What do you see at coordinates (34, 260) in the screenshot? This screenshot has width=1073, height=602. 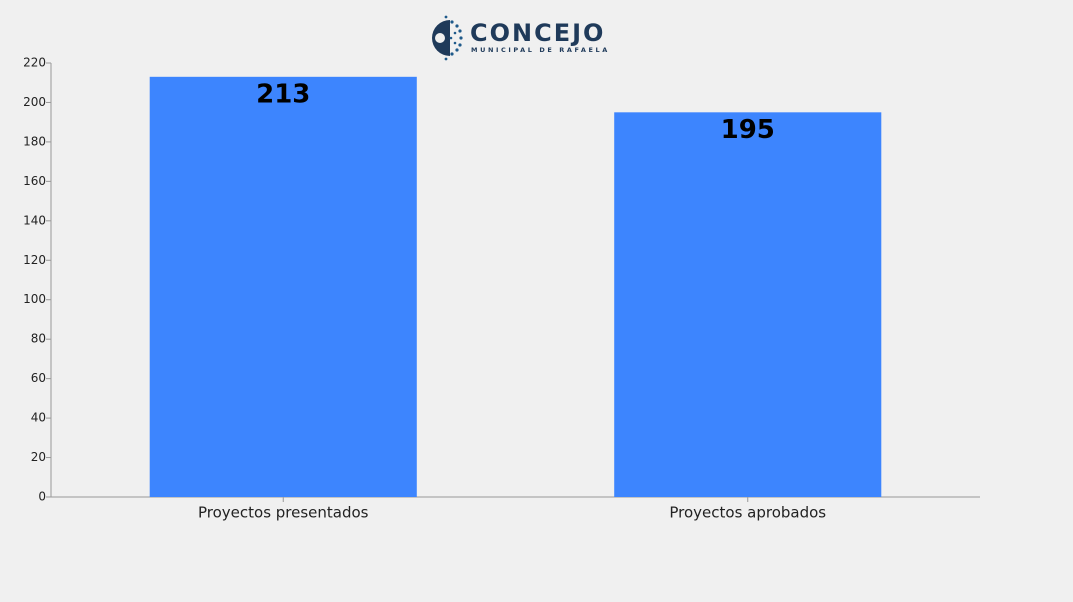 I see `y-tick-label: 120` at bounding box center [34, 260].